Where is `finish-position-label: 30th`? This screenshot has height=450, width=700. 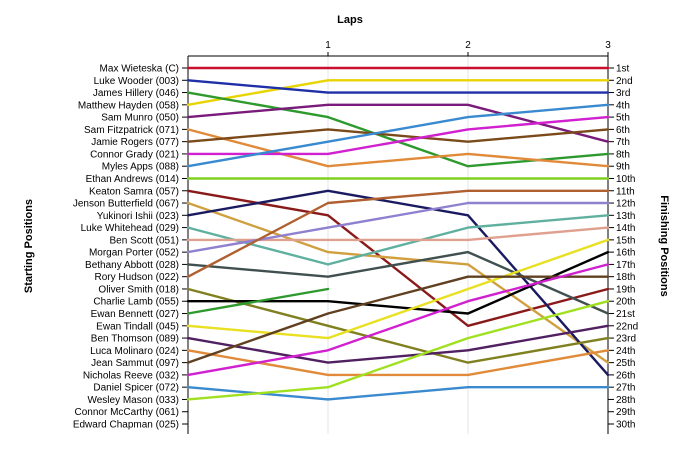 finish-position-label: 30th is located at coordinates (625, 425).